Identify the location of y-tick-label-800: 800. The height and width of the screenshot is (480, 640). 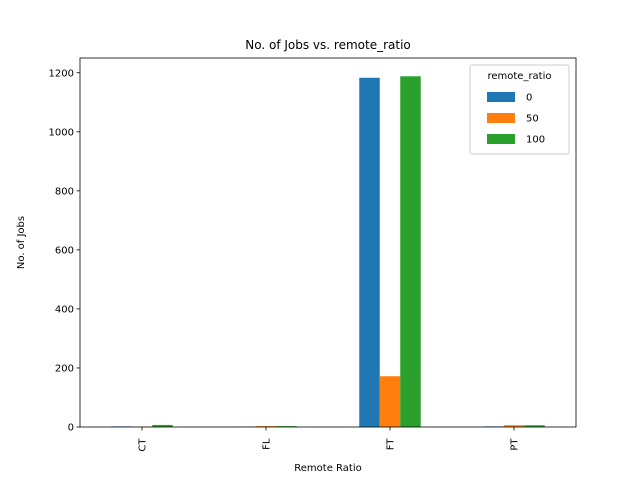
(64, 191).